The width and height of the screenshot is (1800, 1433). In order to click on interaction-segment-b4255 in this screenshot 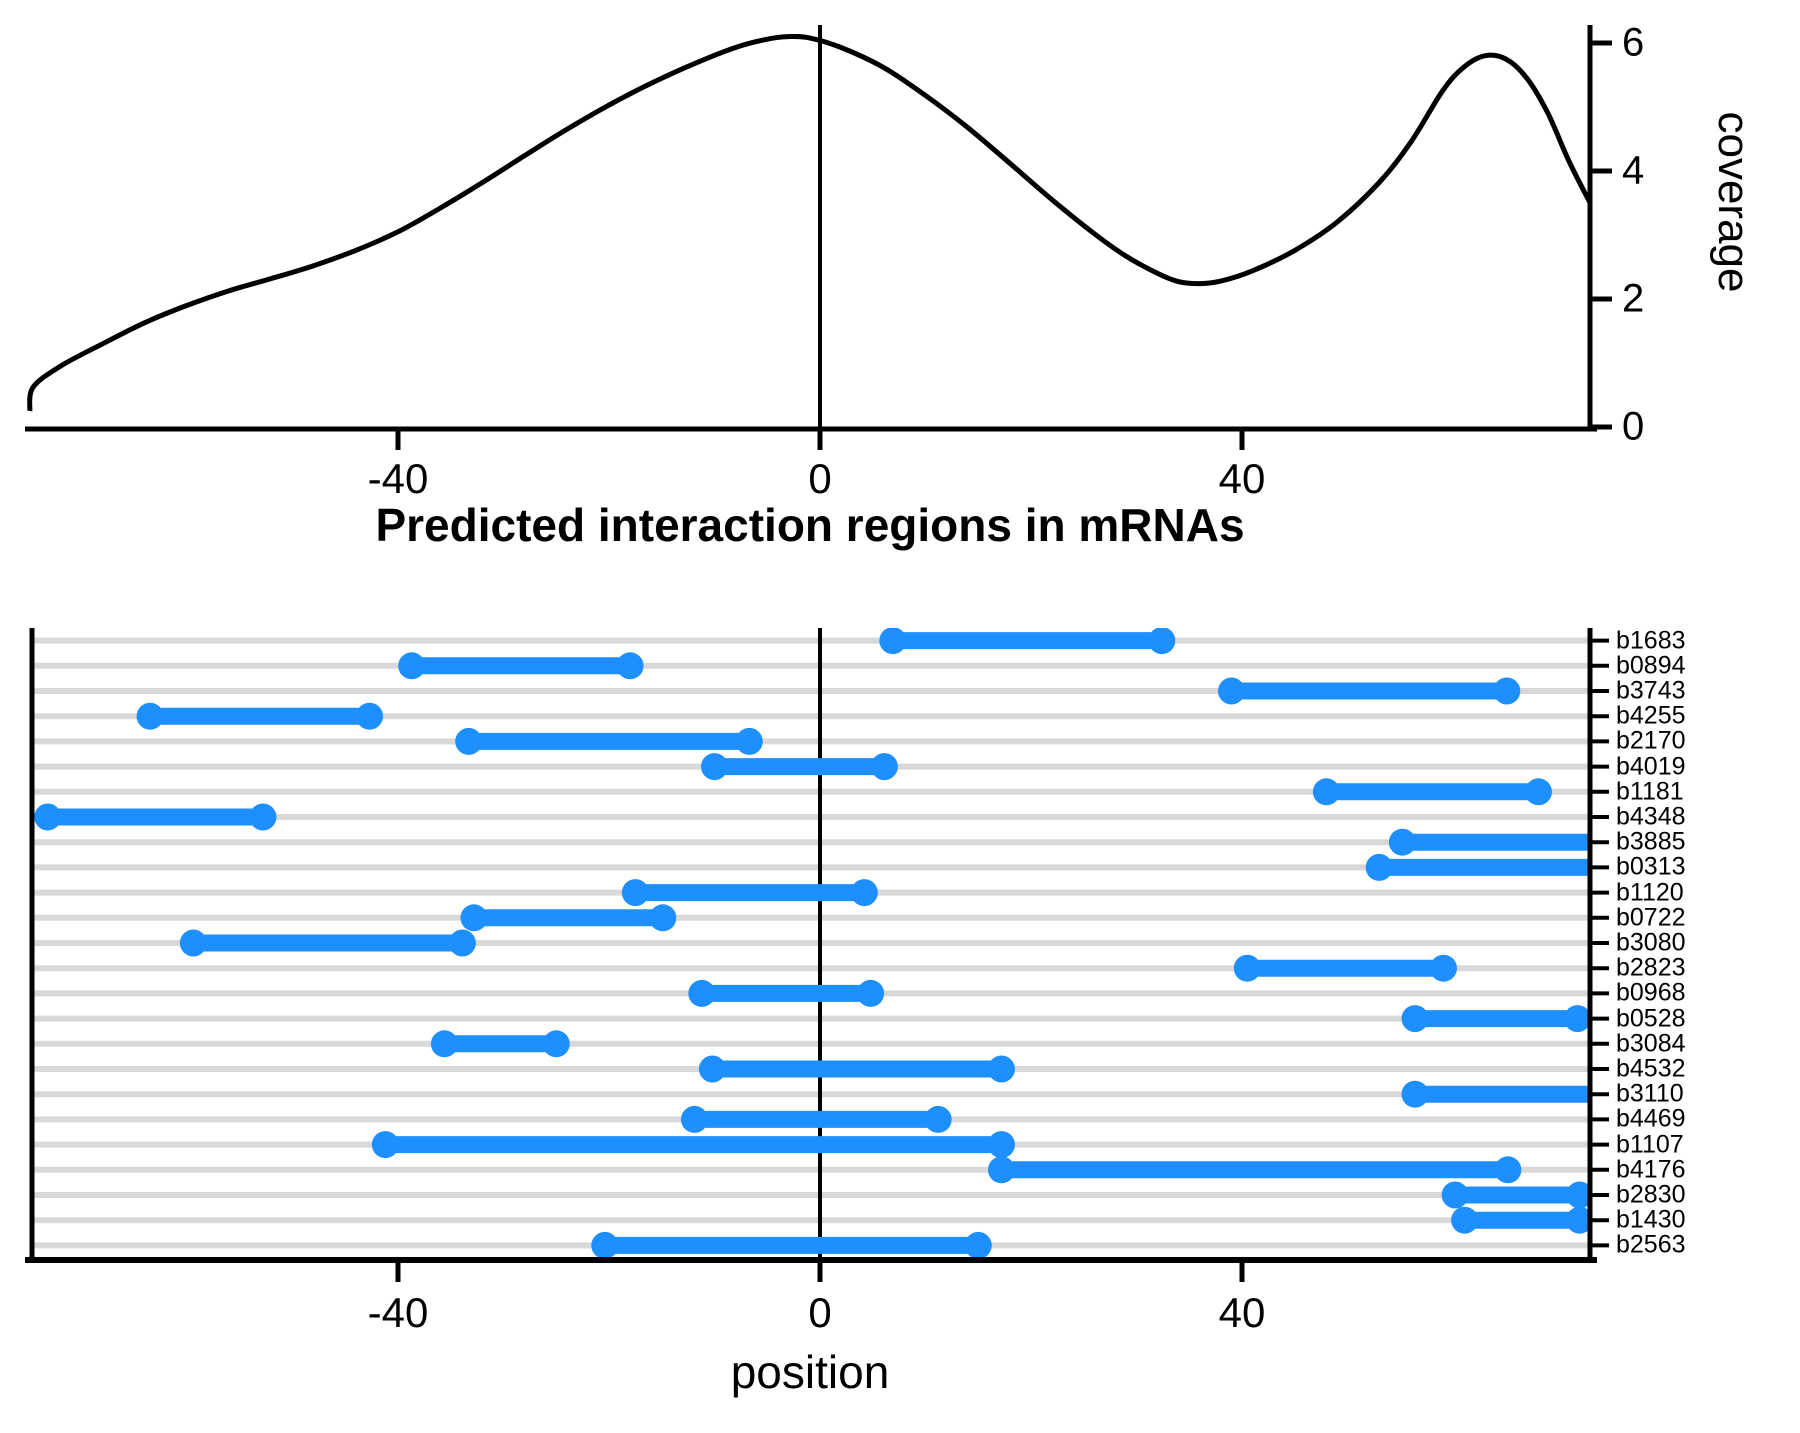, I will do `click(260, 716)`.